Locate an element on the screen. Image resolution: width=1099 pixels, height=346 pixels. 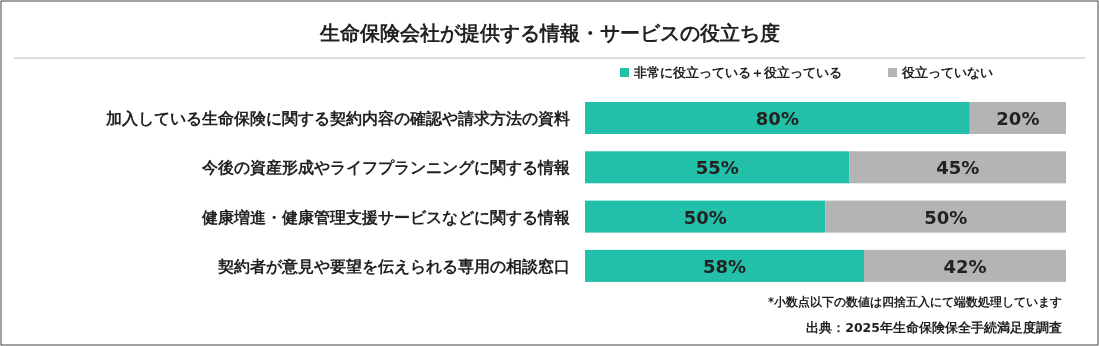
y-tick-label: 契約者が意見や要望を伝えられる専用の相談窓口 is located at coordinates (393, 266).